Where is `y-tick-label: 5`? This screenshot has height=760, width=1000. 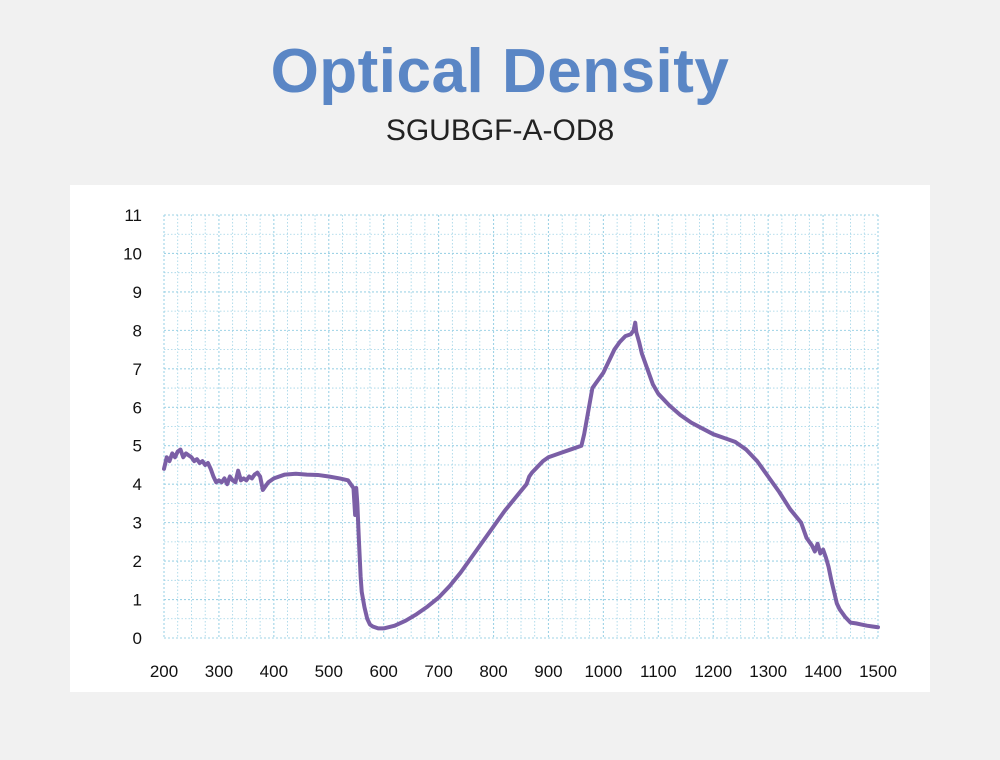 y-tick-label: 5 is located at coordinates (137, 446).